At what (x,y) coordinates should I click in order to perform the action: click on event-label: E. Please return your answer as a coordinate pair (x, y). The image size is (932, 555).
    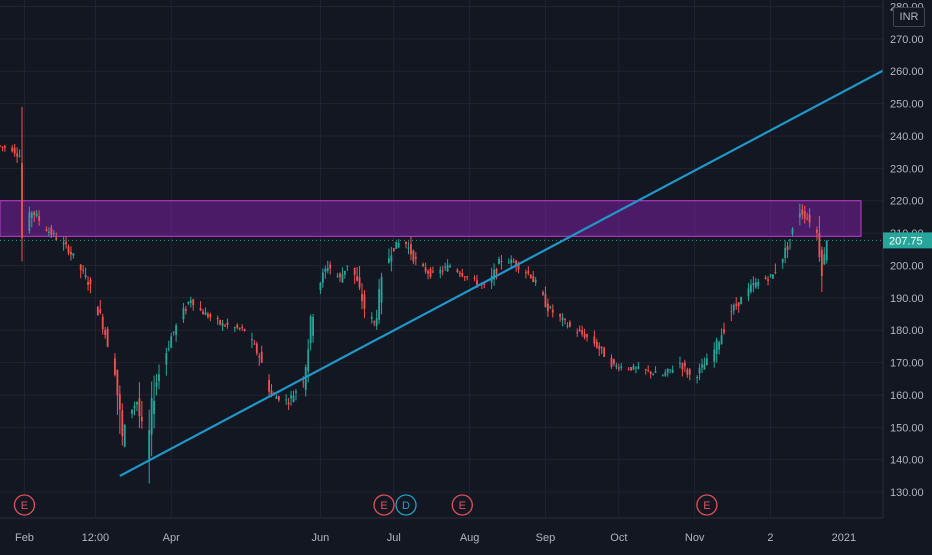
    Looking at the image, I should click on (24, 506).